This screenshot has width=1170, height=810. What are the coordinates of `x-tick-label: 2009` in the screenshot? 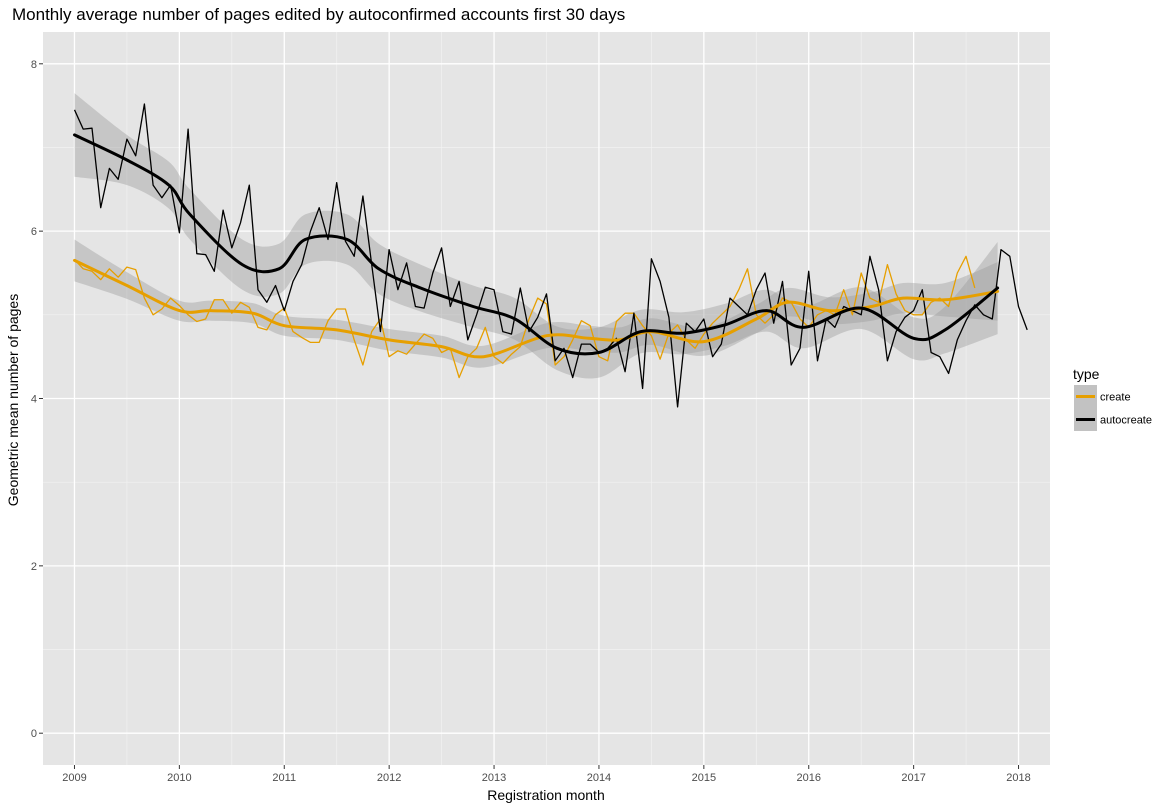 It's located at (74, 778).